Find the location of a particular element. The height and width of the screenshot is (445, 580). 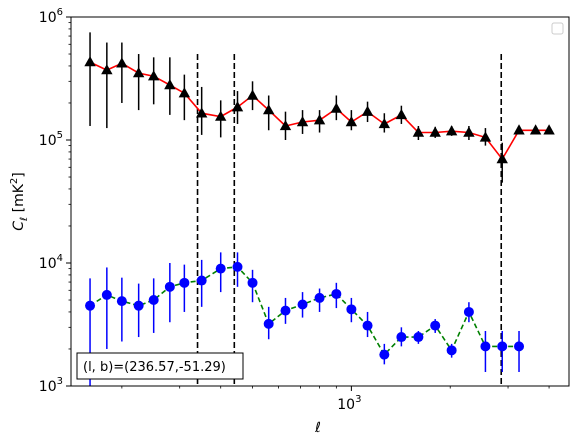

y-tick-label: 10⁵ is located at coordinates (51, 139).